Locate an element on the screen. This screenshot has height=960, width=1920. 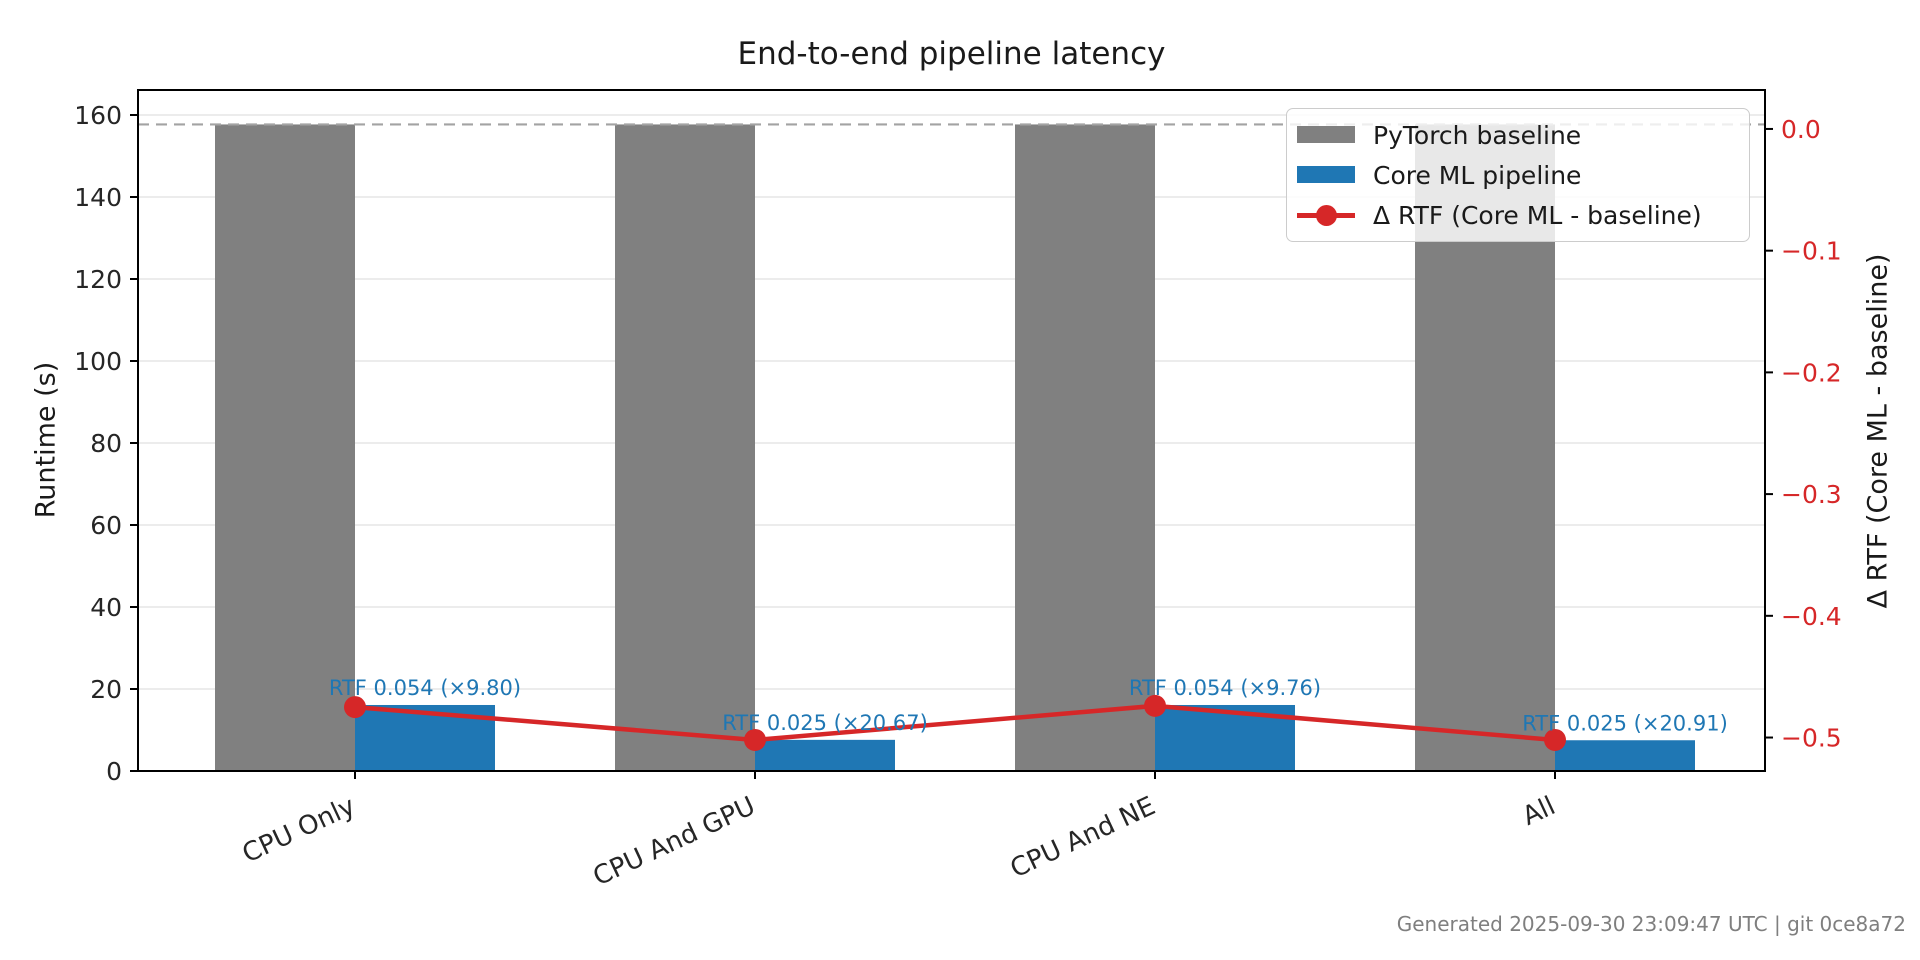
bar-annotation: RTF 0.054 (×9.80) is located at coordinates (425, 688).